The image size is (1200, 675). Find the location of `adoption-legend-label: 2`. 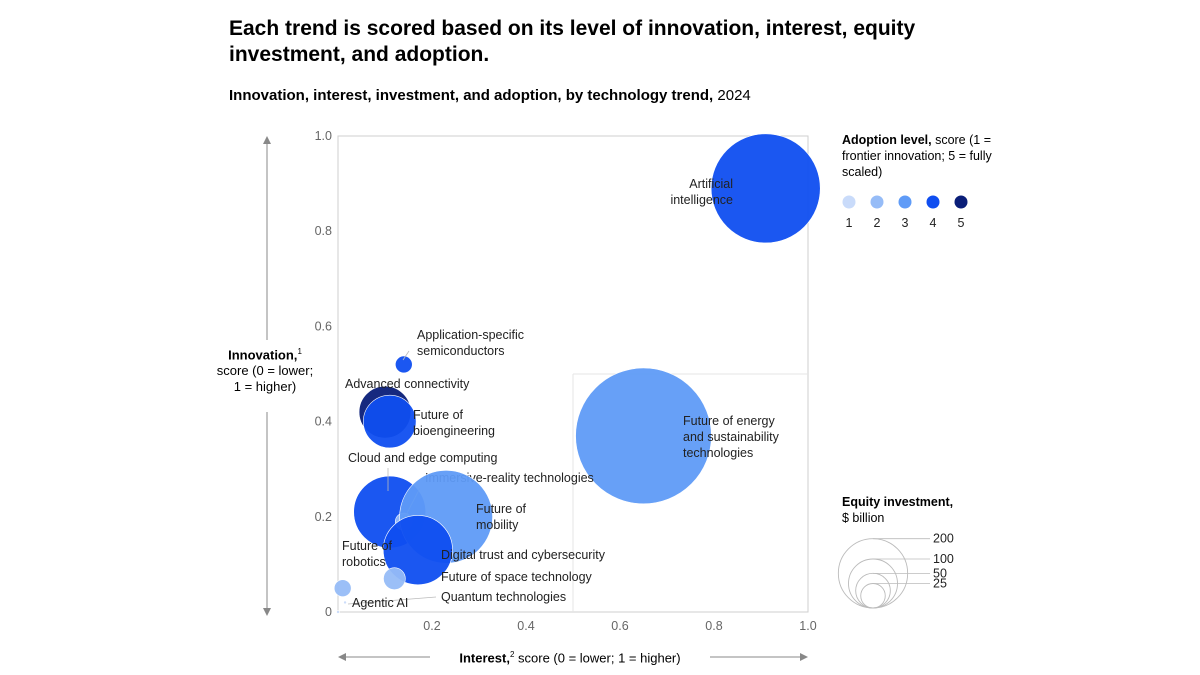

adoption-legend-label: 2 is located at coordinates (877, 223).